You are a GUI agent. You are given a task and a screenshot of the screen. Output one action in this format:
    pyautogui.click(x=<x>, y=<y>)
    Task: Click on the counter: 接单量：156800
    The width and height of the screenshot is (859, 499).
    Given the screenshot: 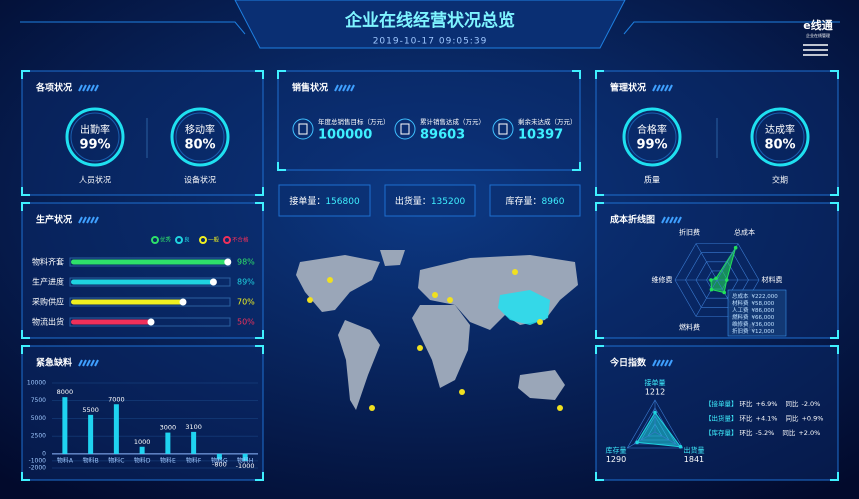 What is the action you would take?
    pyautogui.click(x=324, y=201)
    